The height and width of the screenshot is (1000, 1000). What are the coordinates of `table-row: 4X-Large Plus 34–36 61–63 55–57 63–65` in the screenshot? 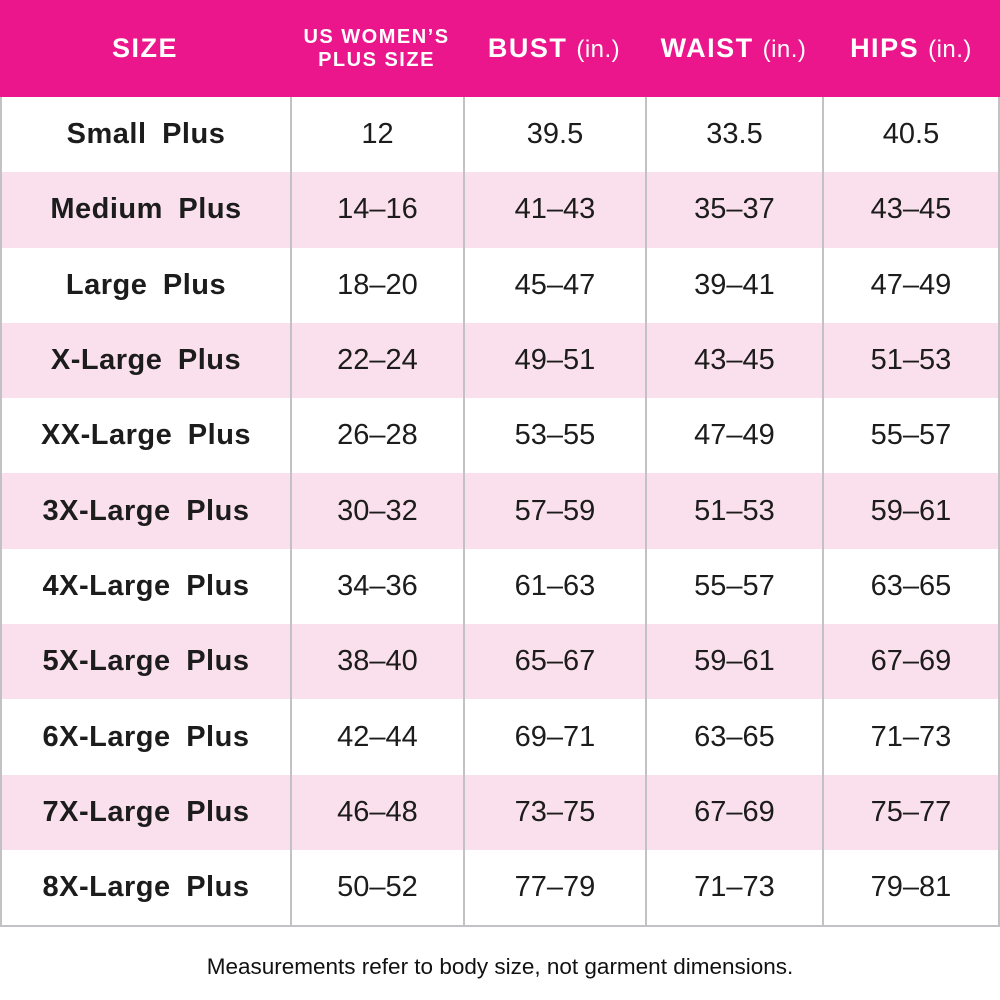 It's located at (500, 586).